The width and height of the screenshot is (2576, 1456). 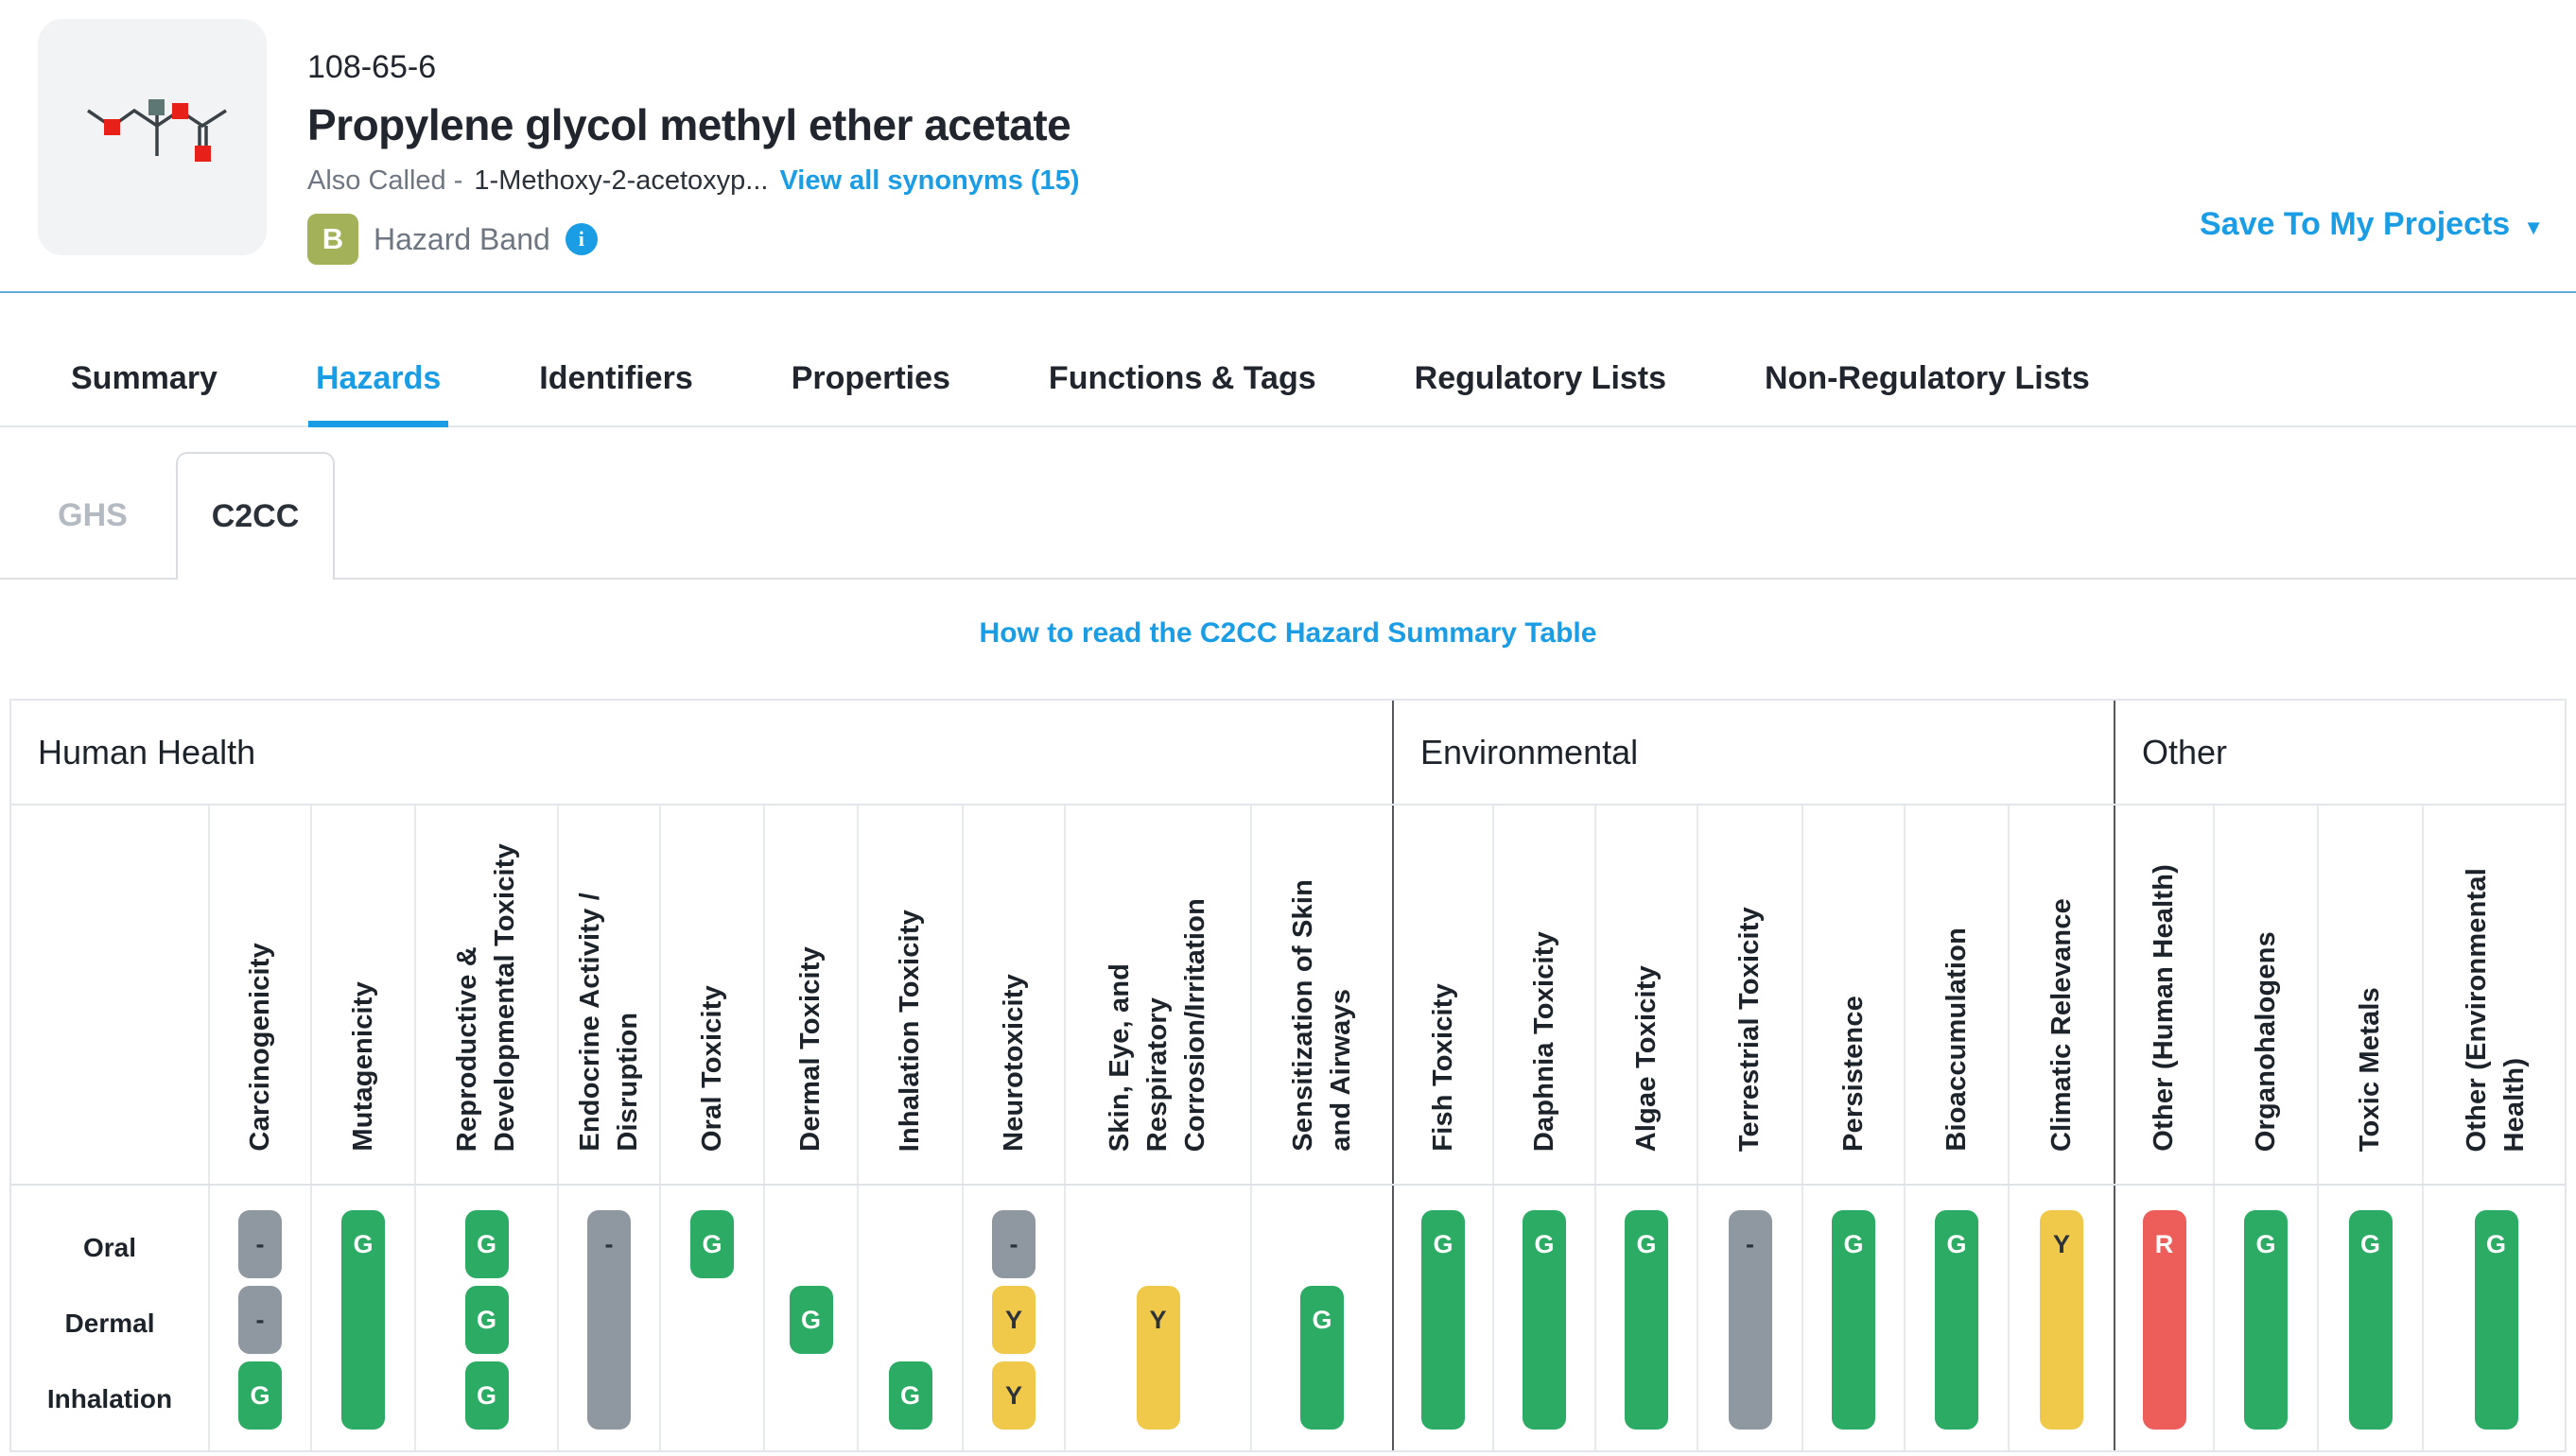 I want to click on header-spacer-cell, so click(x=109, y=995).